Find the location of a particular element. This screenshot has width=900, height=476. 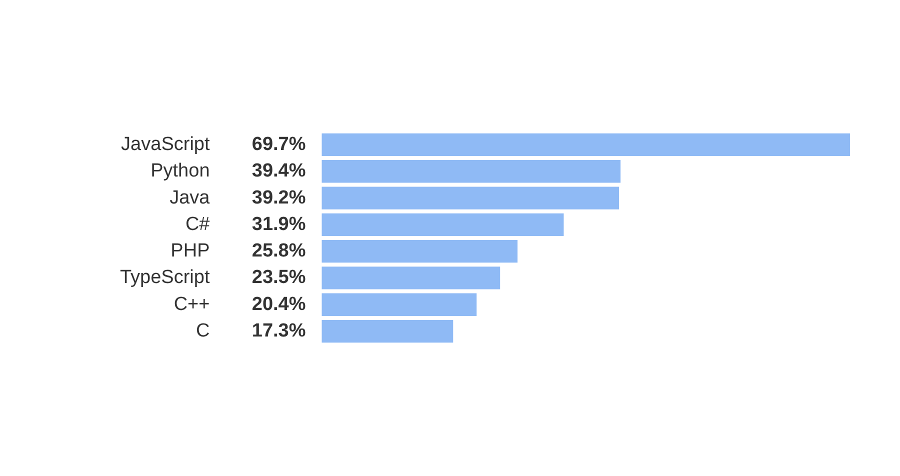

data-label: 25.8% is located at coordinates (279, 251).